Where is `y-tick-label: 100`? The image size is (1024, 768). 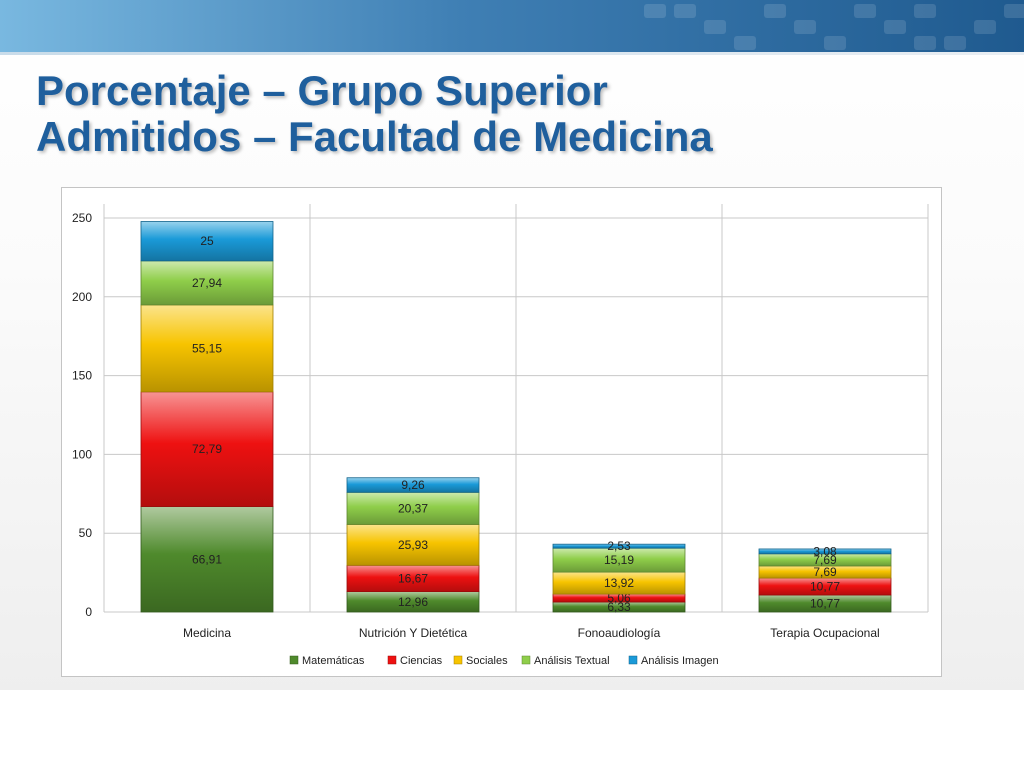
y-tick-label: 100 is located at coordinates (82, 454).